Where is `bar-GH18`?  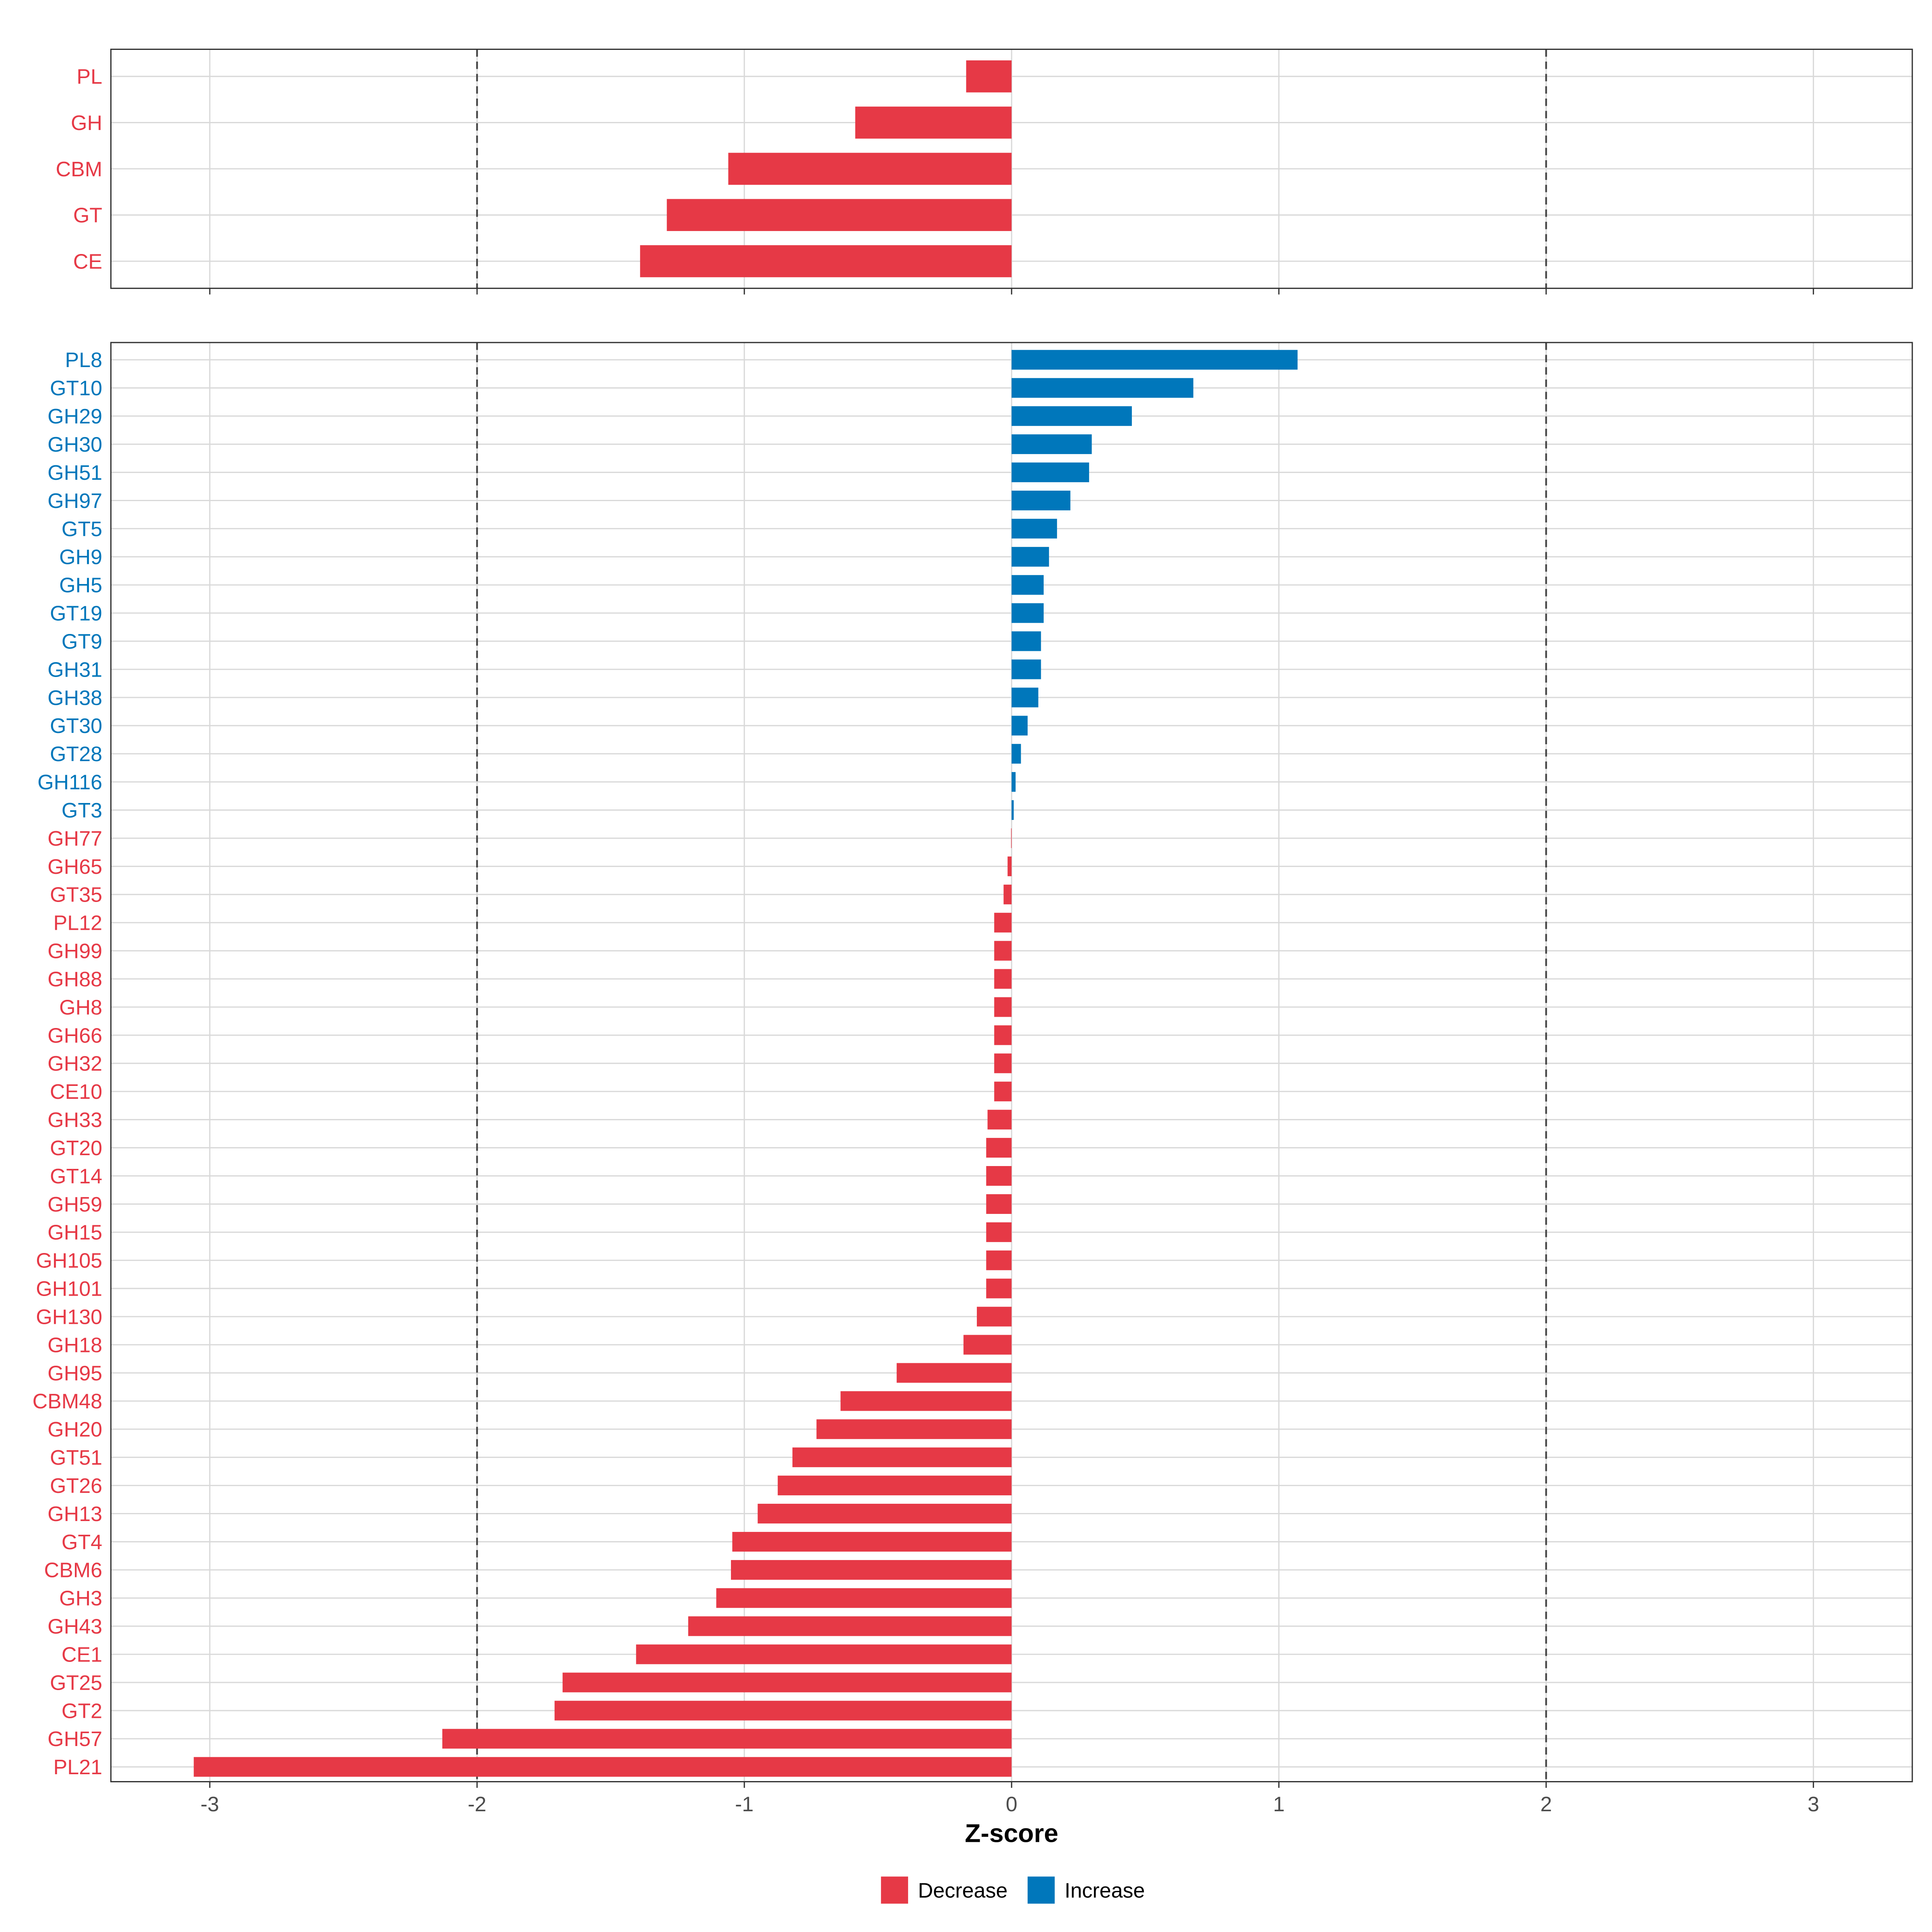 bar-GH18 is located at coordinates (987, 1345).